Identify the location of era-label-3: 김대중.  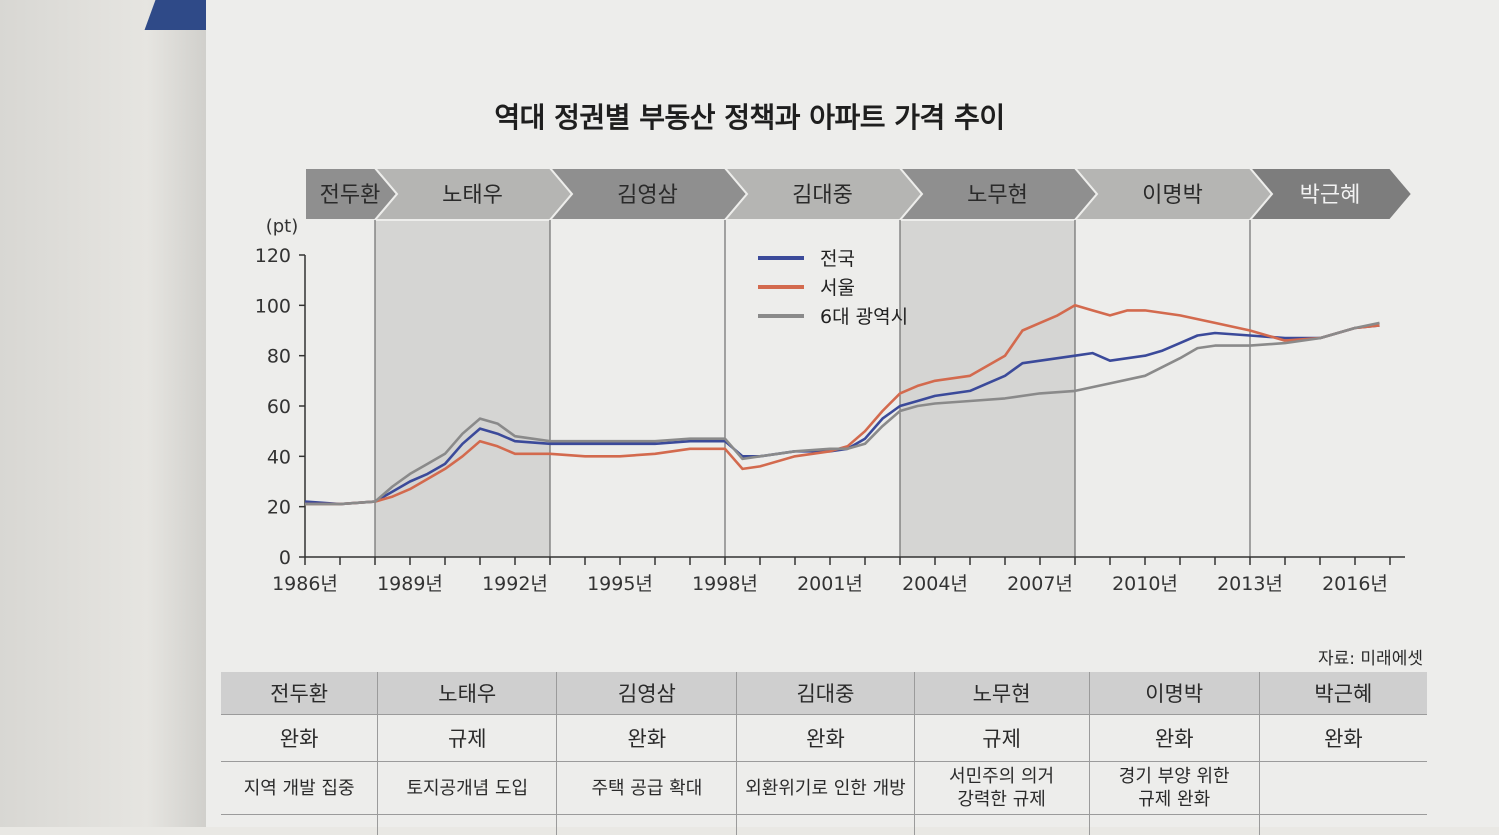
(822, 195).